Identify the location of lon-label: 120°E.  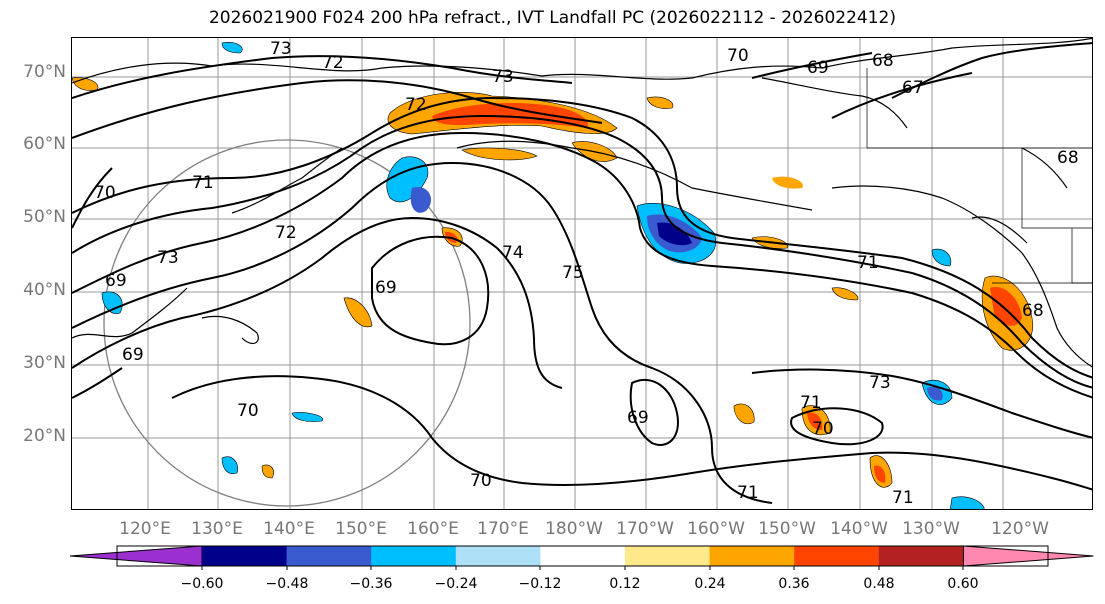
(145, 529).